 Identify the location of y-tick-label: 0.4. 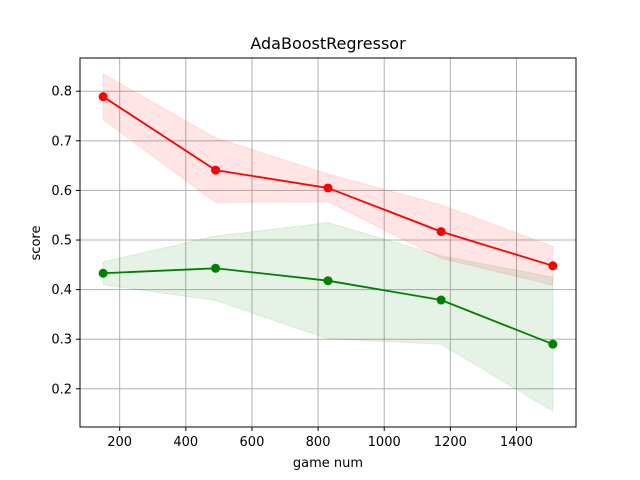
(61, 290).